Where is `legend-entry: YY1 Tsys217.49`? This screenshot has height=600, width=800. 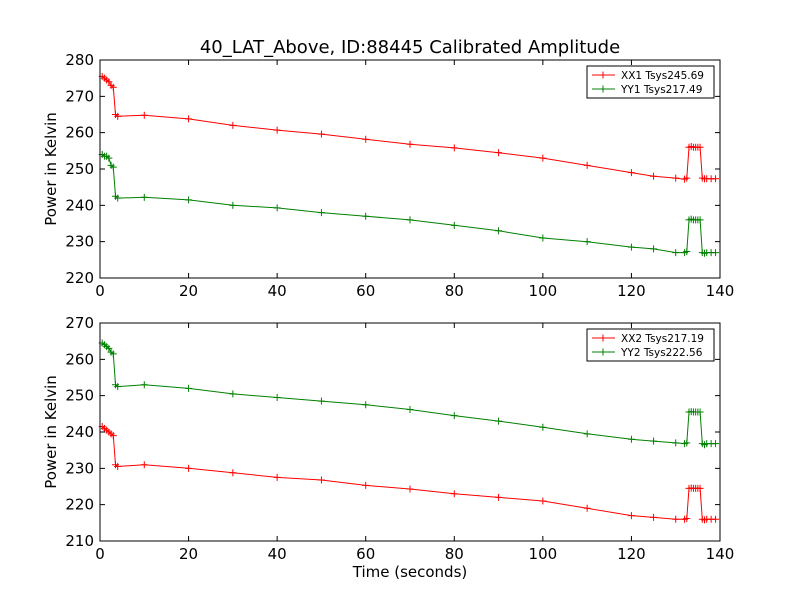 legend-entry: YY1 Tsys217.49 is located at coordinates (647, 90).